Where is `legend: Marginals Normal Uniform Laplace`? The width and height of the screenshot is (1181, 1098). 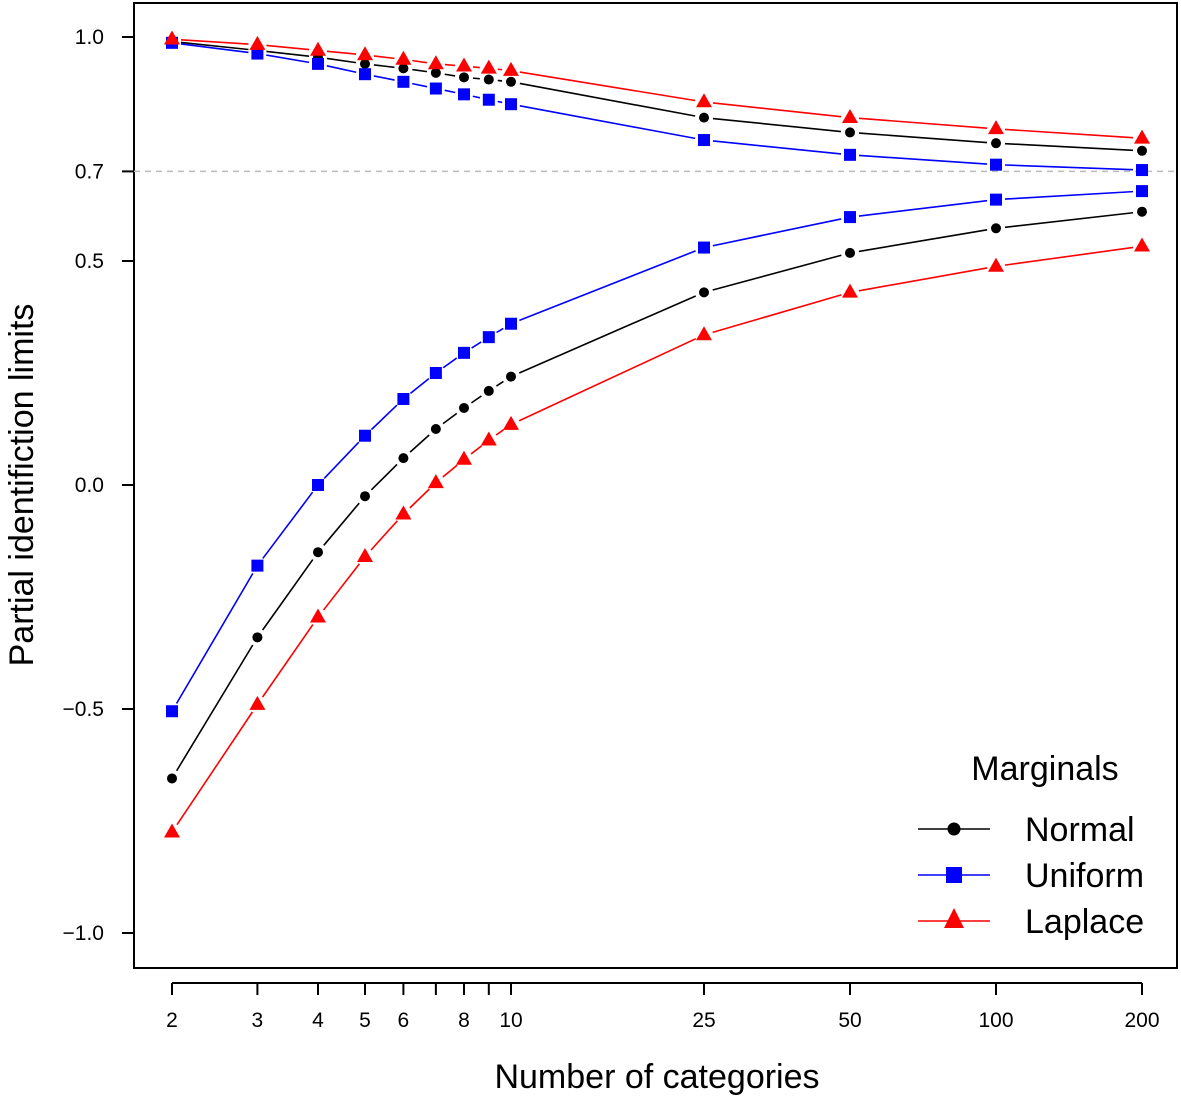
legend: Marginals Normal Uniform Laplace is located at coordinates (1031, 845).